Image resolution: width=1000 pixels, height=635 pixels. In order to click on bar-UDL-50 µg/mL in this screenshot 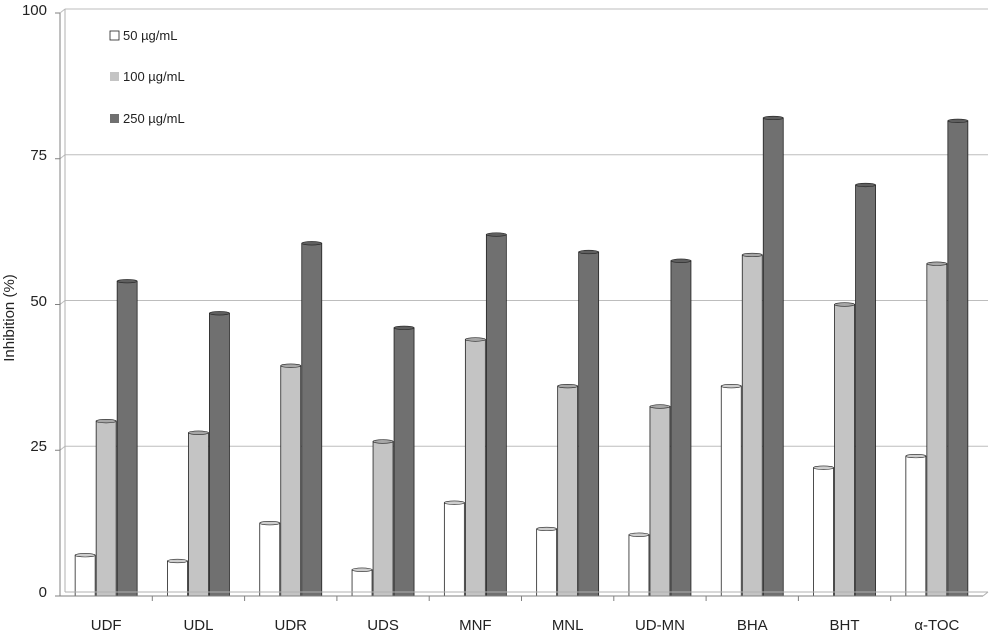, I will do `click(177, 577)`.